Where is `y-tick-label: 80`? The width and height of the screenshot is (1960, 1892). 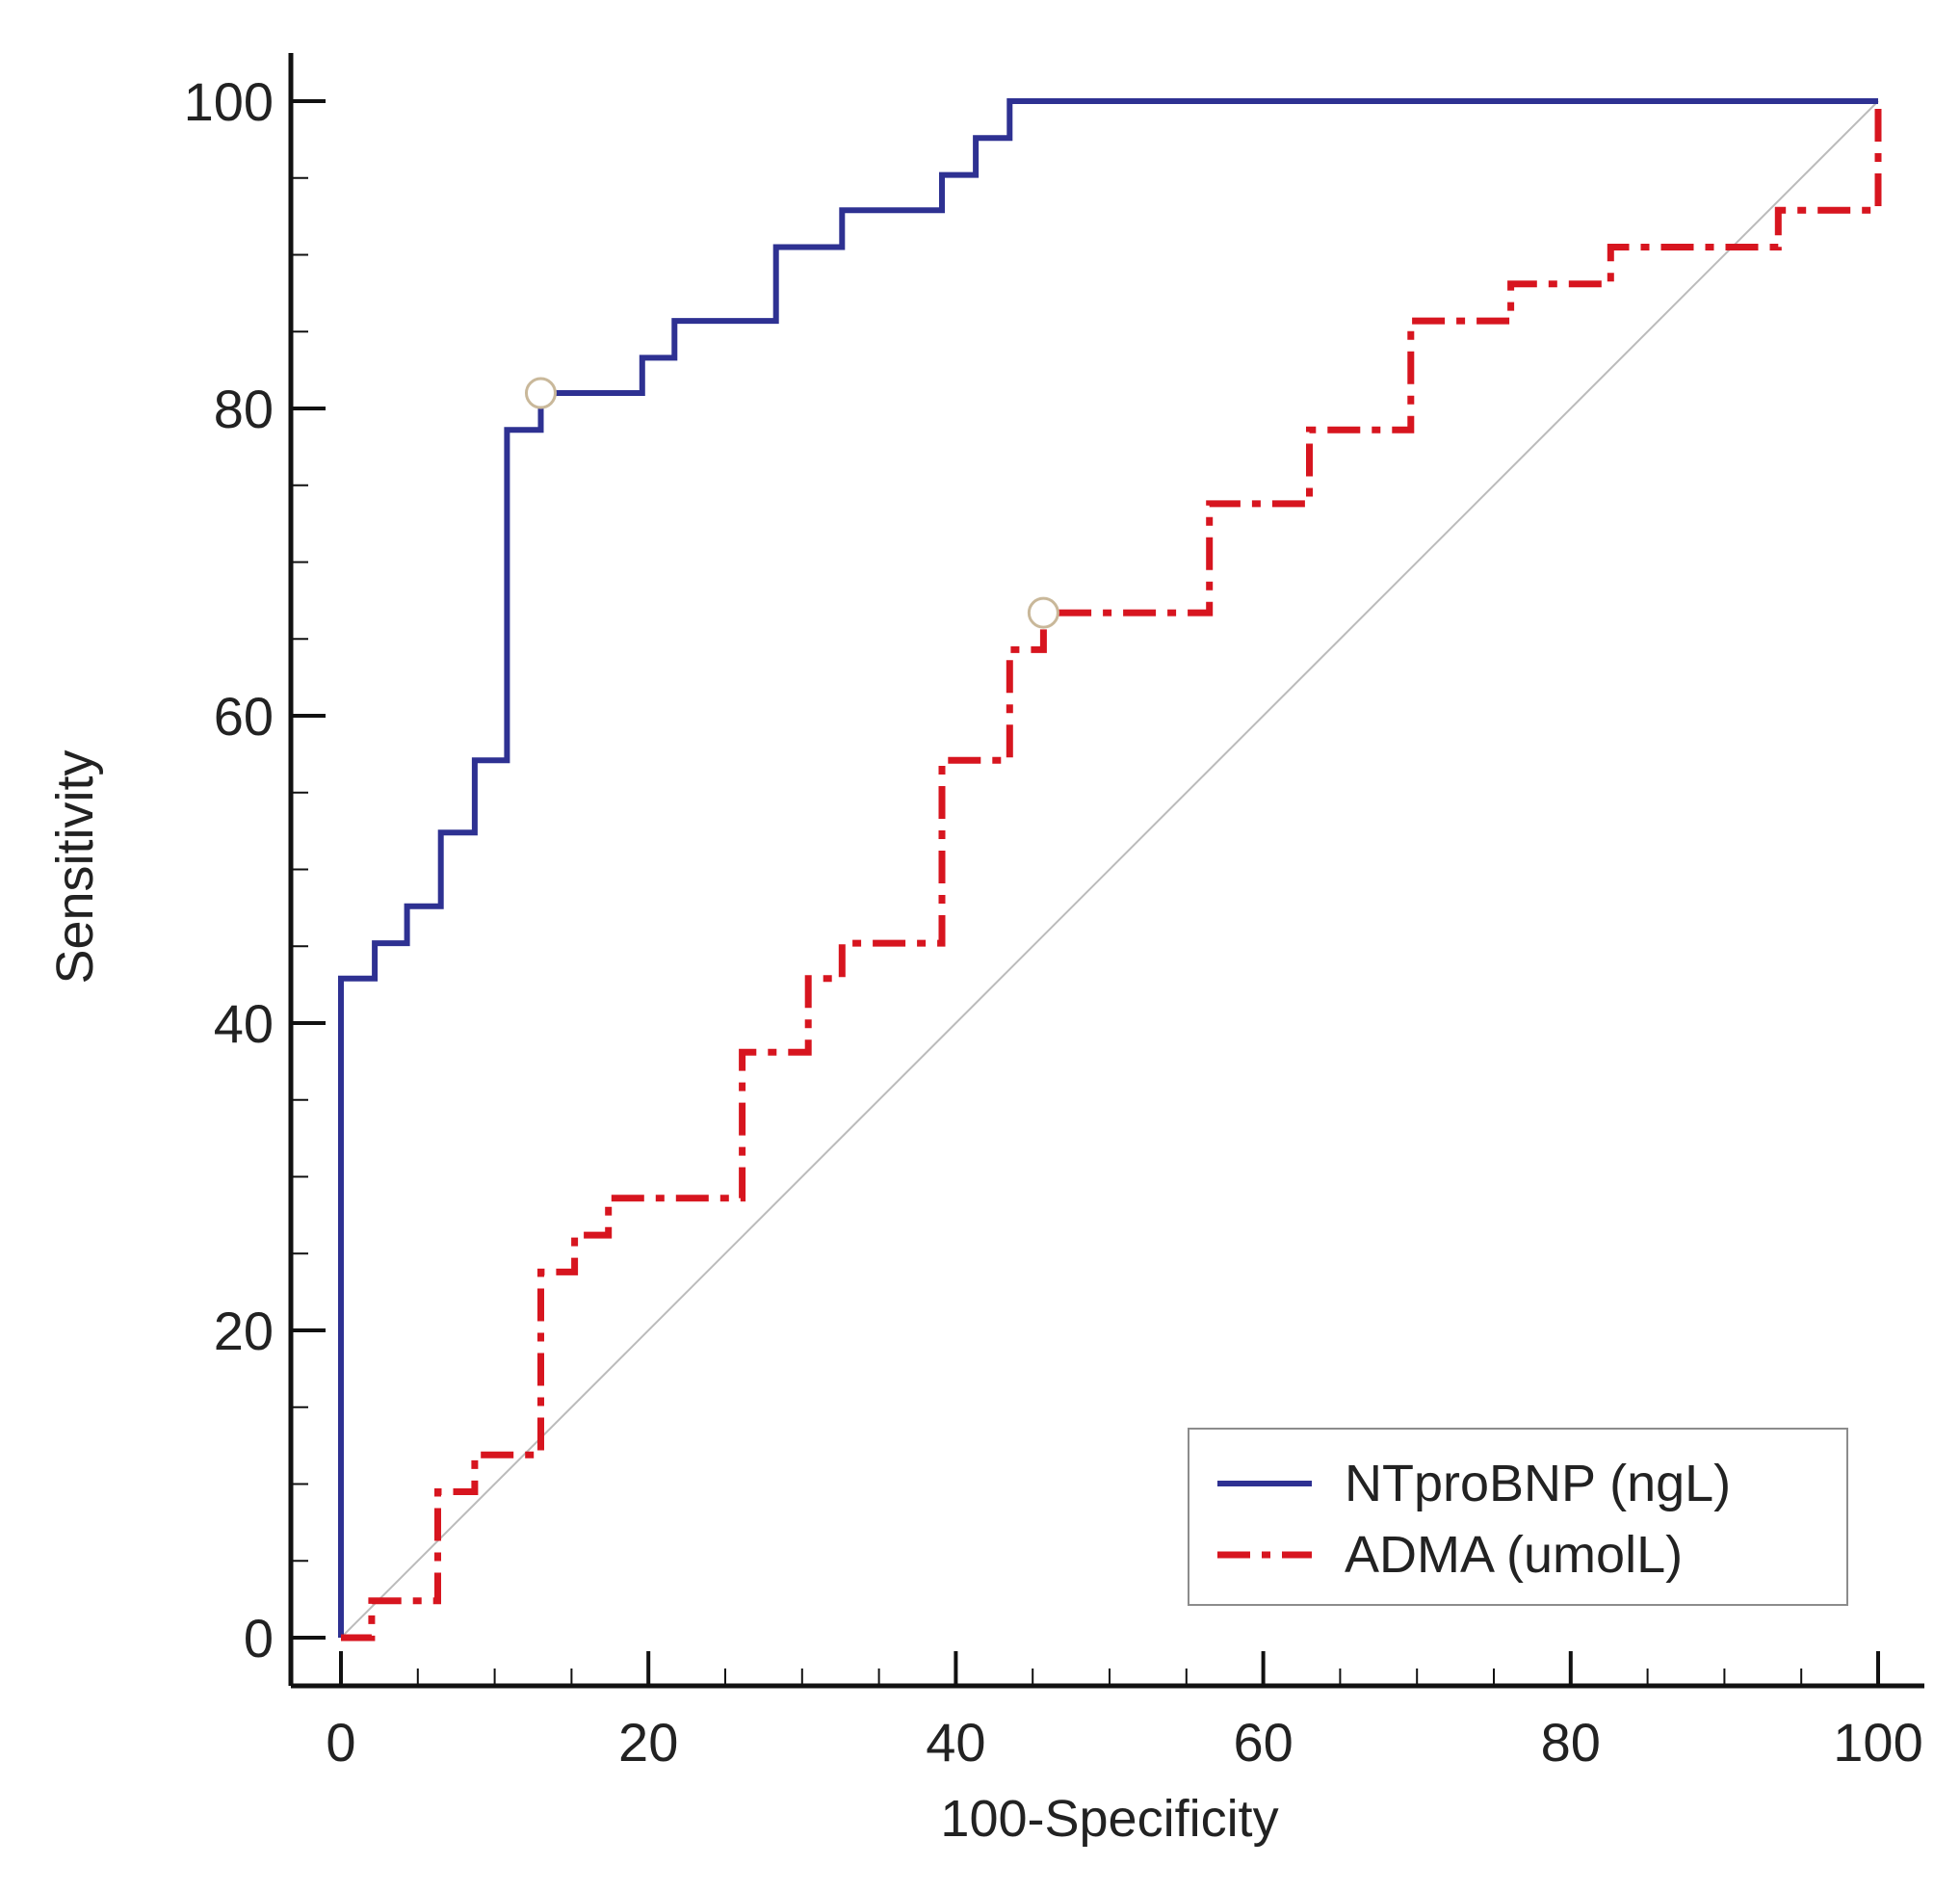
y-tick-label: 80 is located at coordinates (244, 409).